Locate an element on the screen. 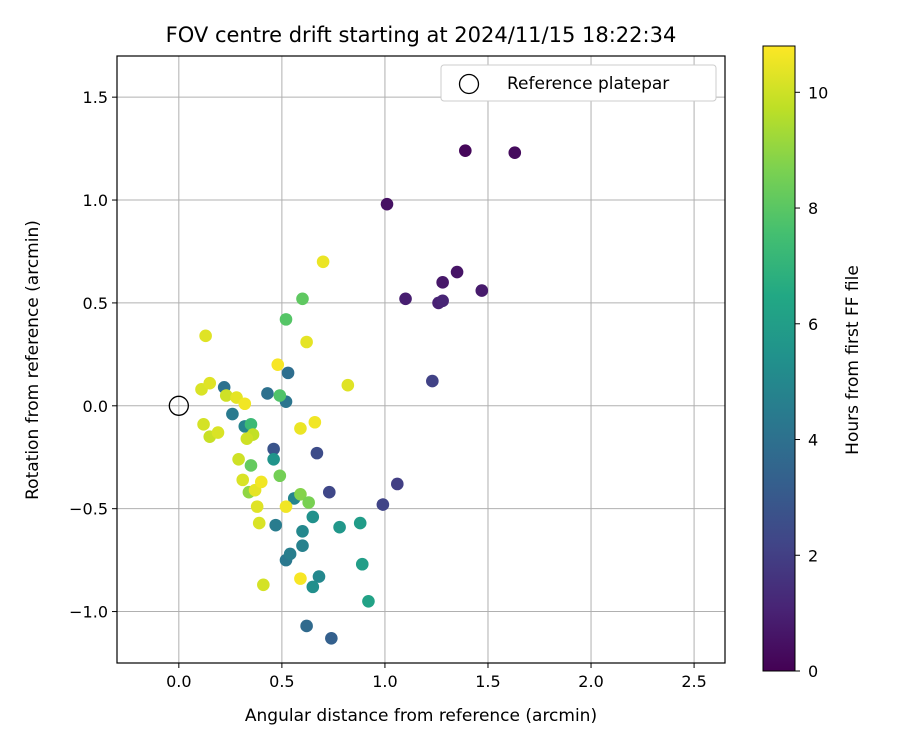 The height and width of the screenshot is (750, 900). colorbar: 0 2 4 6 8 10 Hours from first FF file is located at coordinates (812, 363).